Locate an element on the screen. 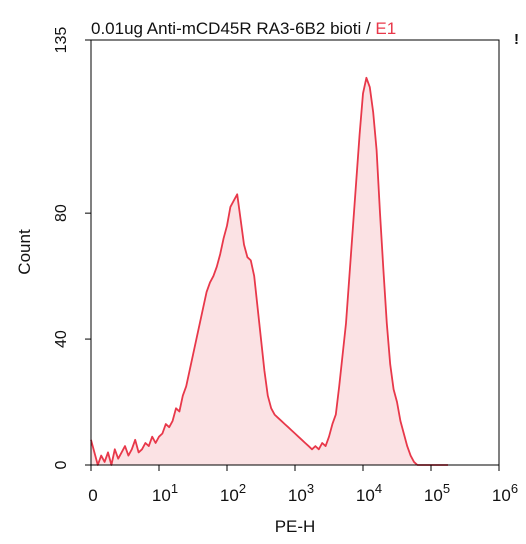 Image resolution: width=526 pixels, height=544 pixels. chart-title-gate: E1 is located at coordinates (385, 28).